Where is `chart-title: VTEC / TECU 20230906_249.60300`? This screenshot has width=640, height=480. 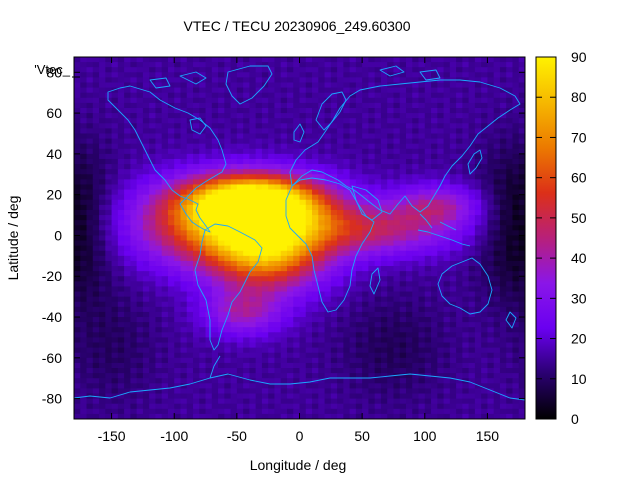
chart-title: VTEC / TECU 20230906_249.60300 is located at coordinates (296, 26).